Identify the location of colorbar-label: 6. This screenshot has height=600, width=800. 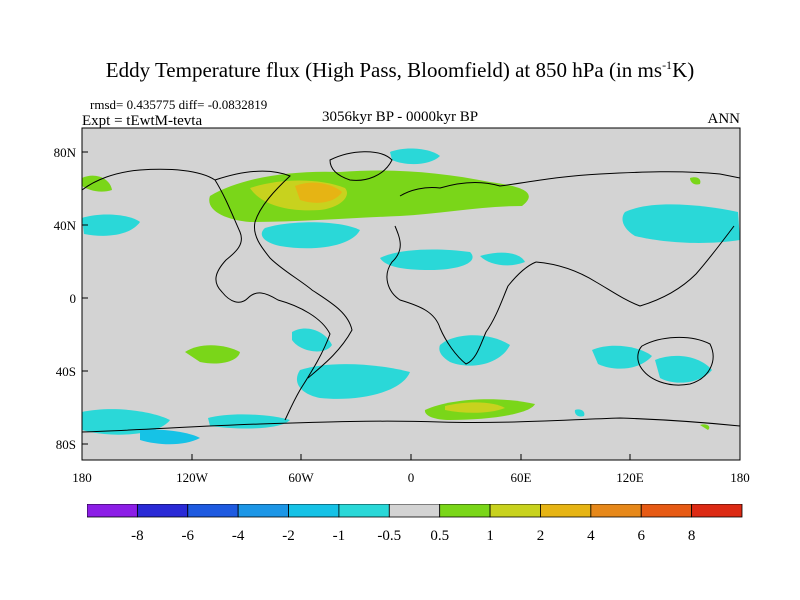
(641, 536).